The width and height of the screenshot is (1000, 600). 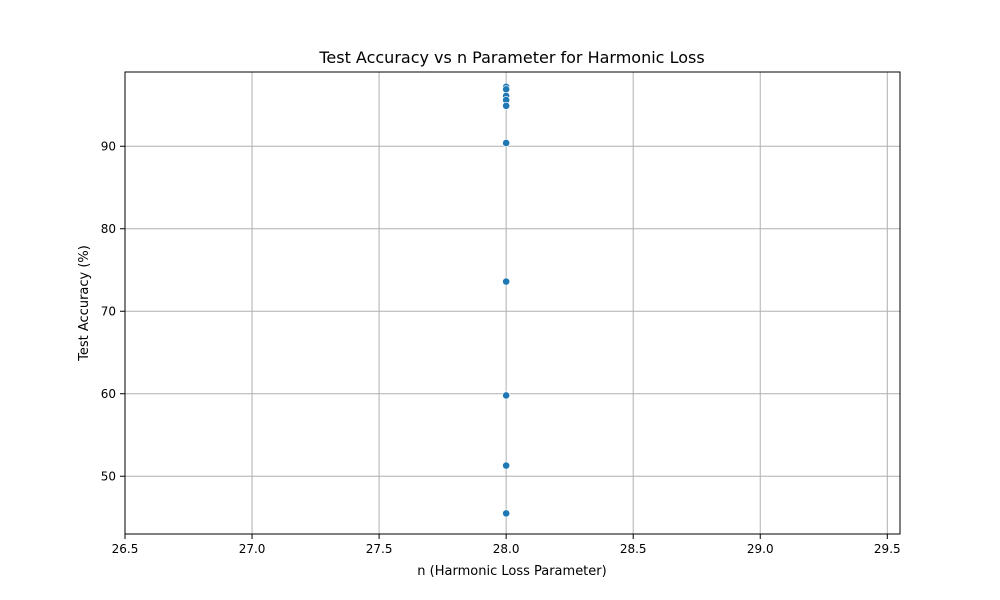 I want to click on x-tick-label: 27.5, so click(x=379, y=549).